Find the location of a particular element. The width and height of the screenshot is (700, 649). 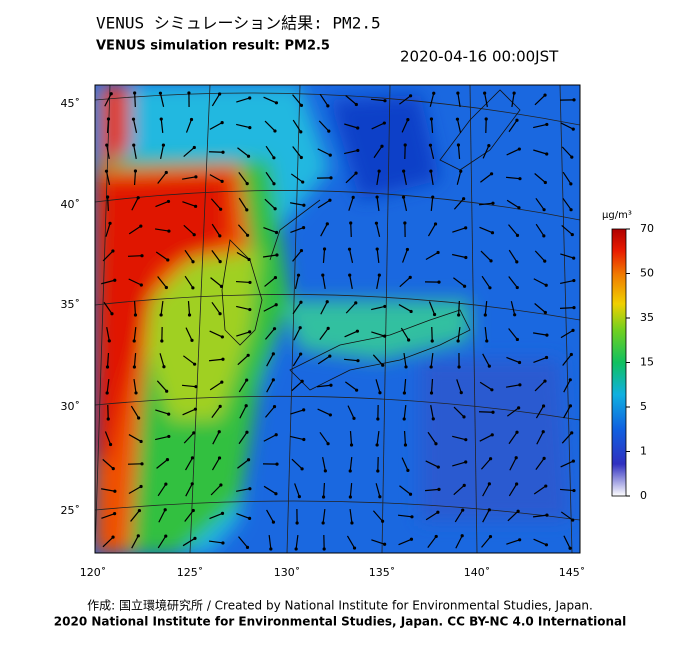

lon-label: 120˚ is located at coordinates (93, 572).